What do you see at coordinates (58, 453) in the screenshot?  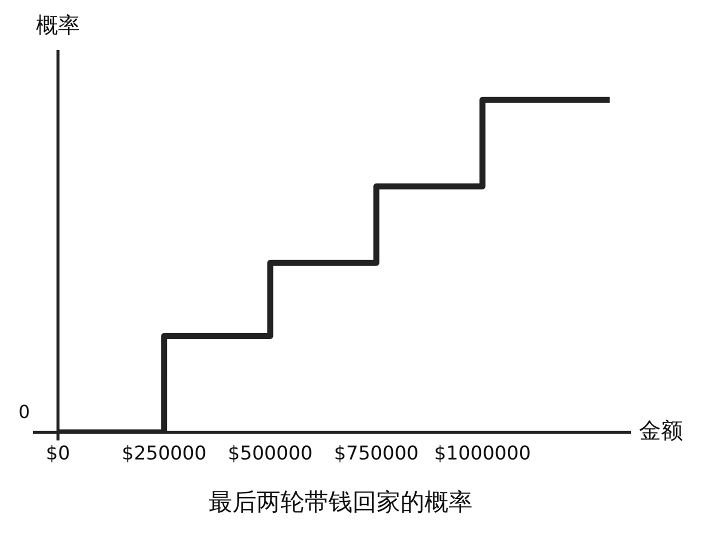 I see `x-tick-label: $0` at bounding box center [58, 453].